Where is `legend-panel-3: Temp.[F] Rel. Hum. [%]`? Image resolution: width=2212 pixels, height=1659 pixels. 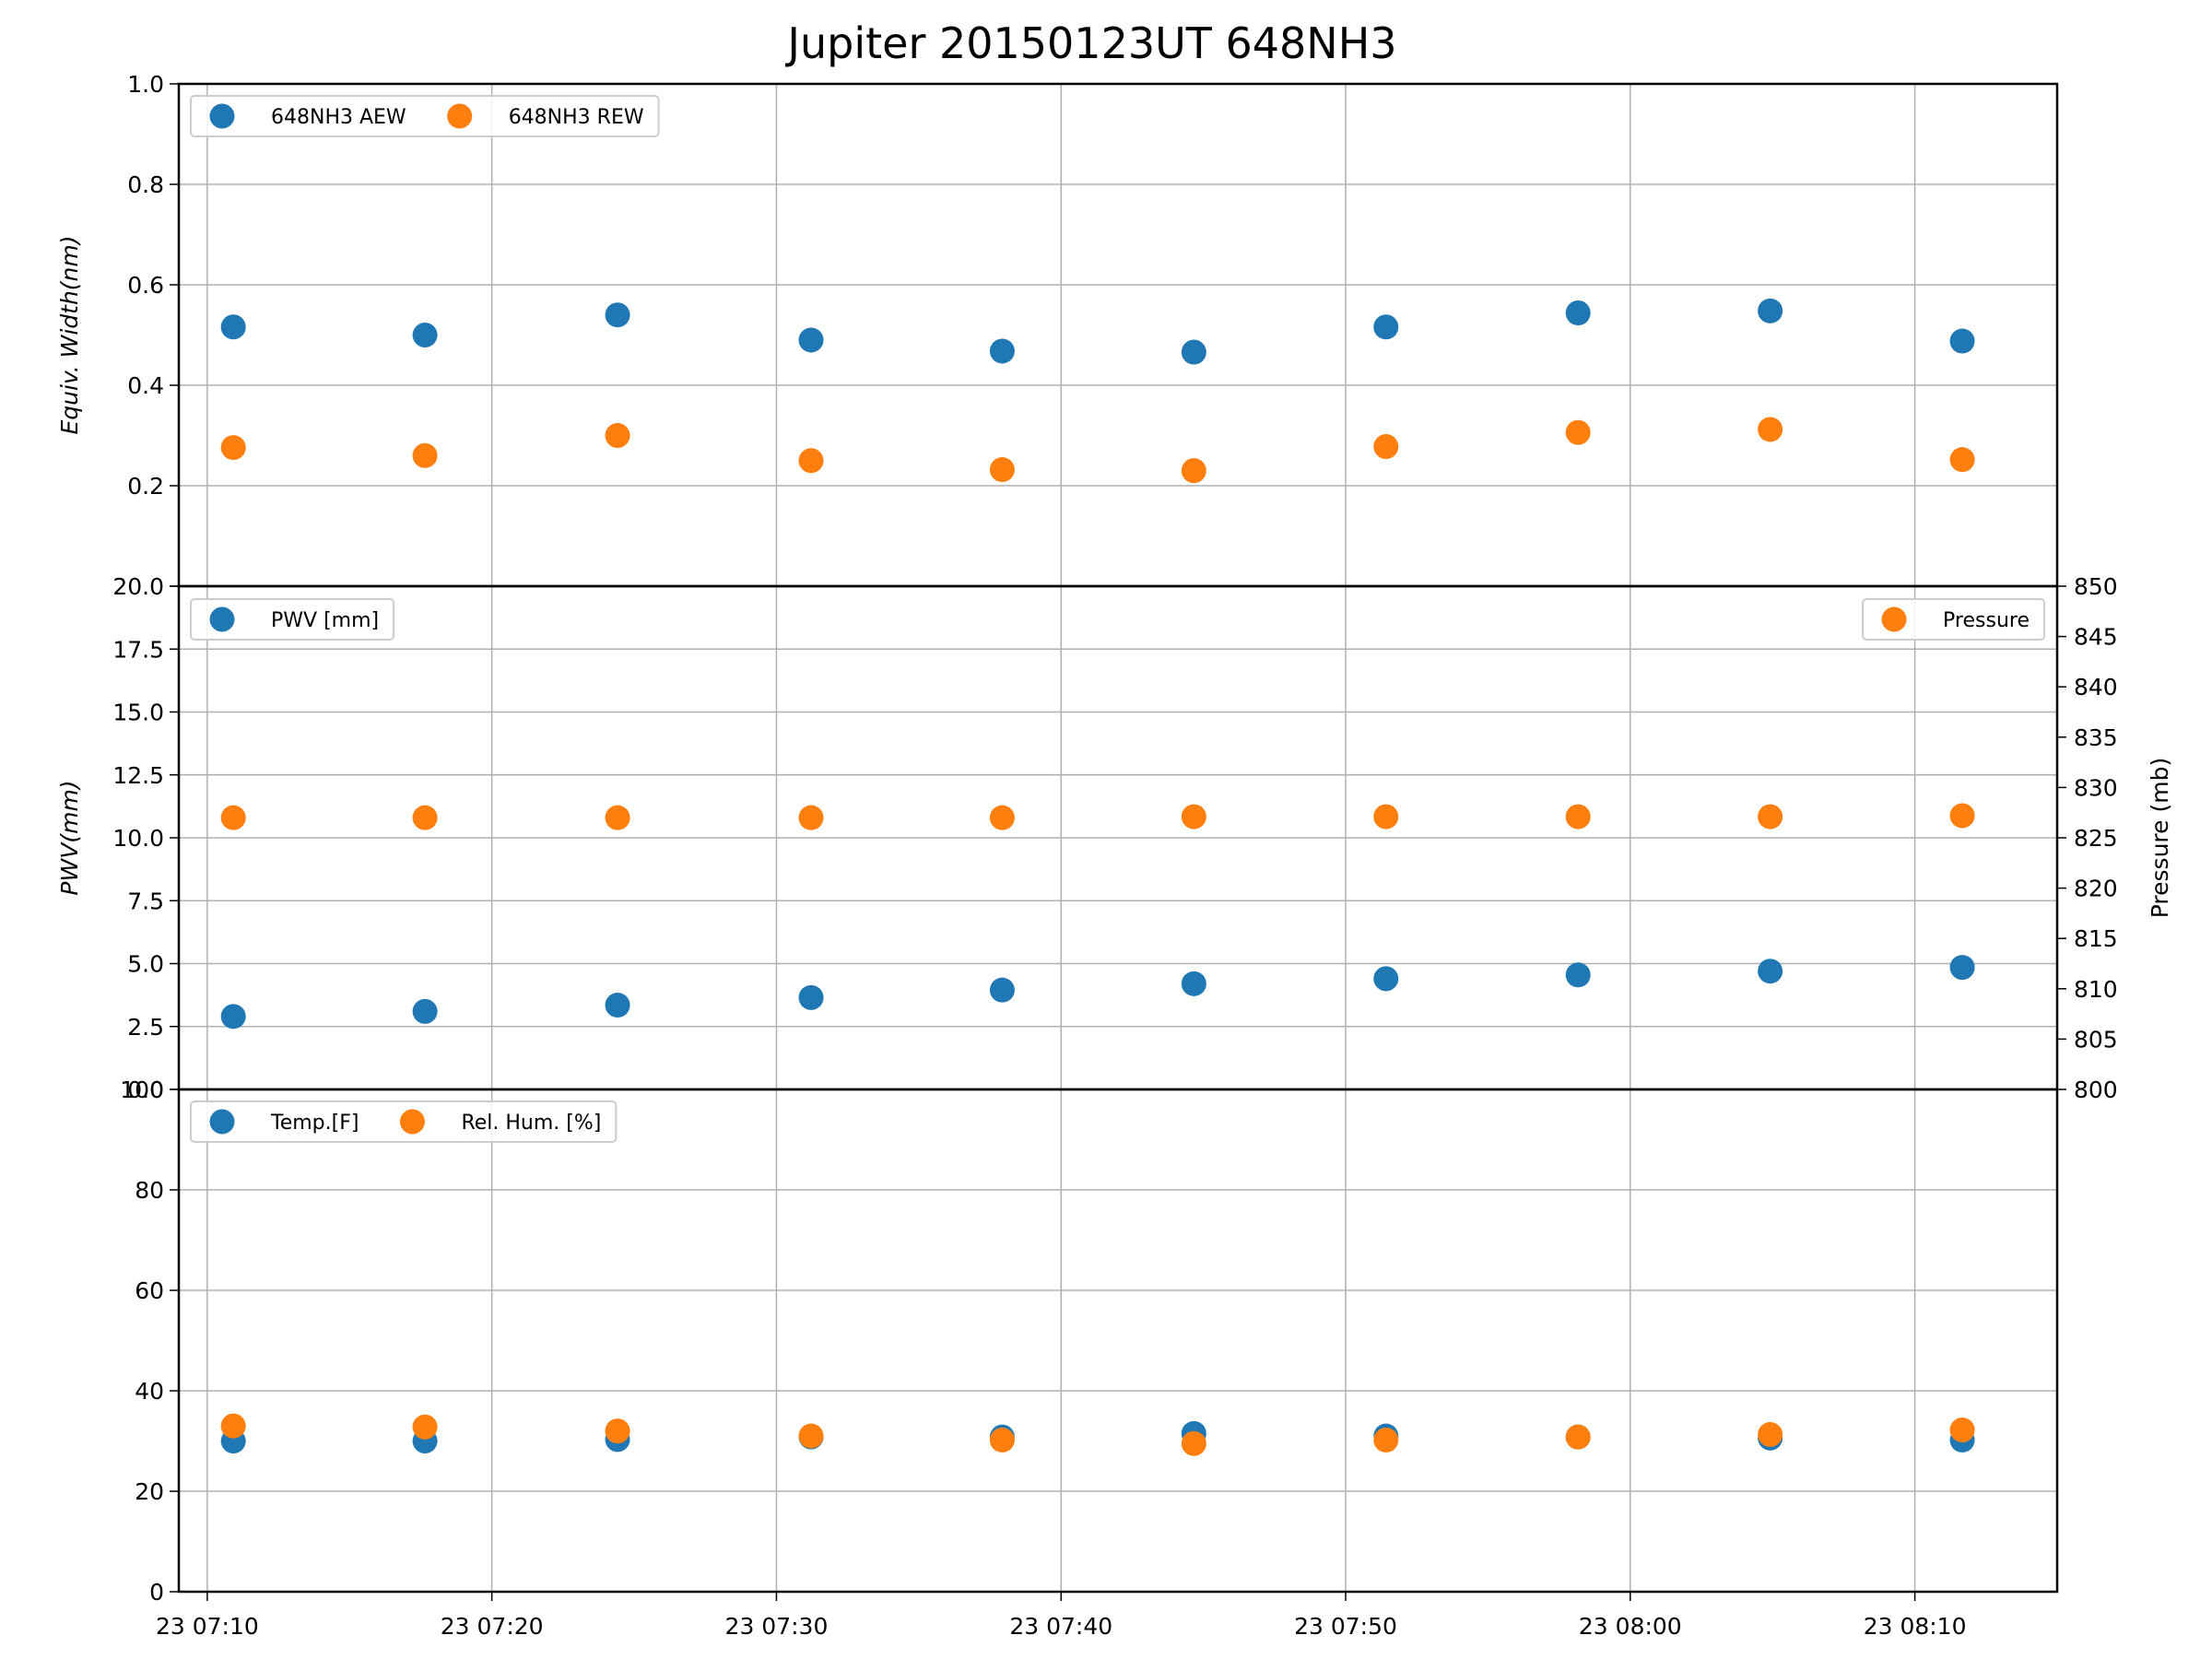 legend-panel-3: Temp.[F] Rel. Hum. [%] is located at coordinates (404, 1121).